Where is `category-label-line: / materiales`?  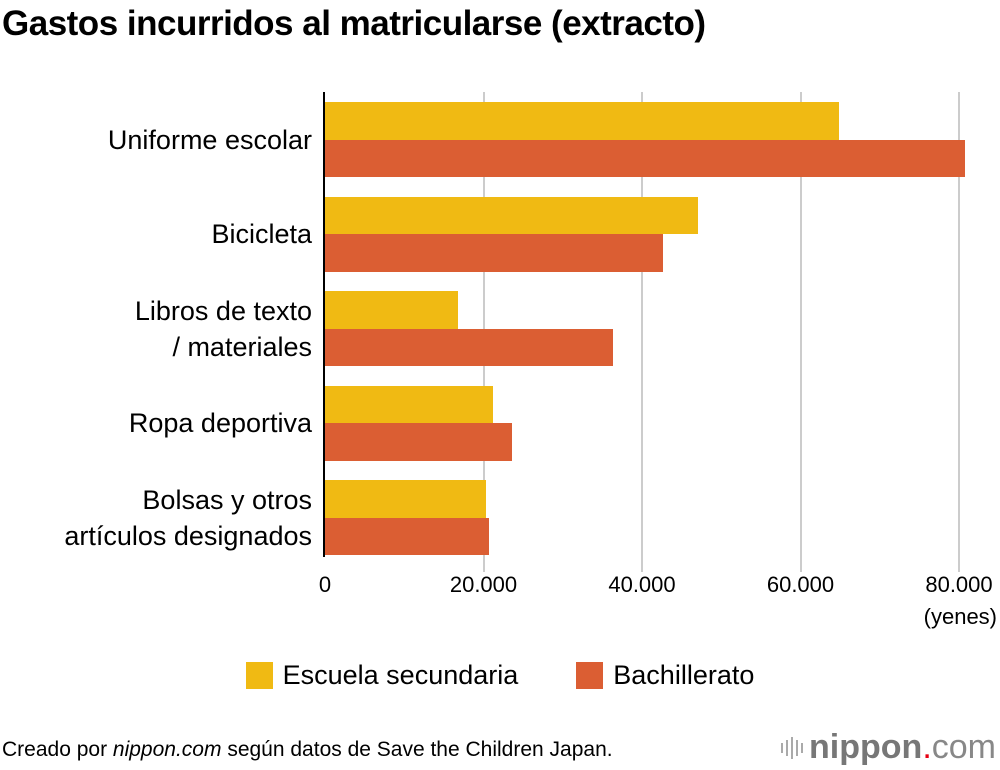
category-label-line: / materiales is located at coordinates (242, 346).